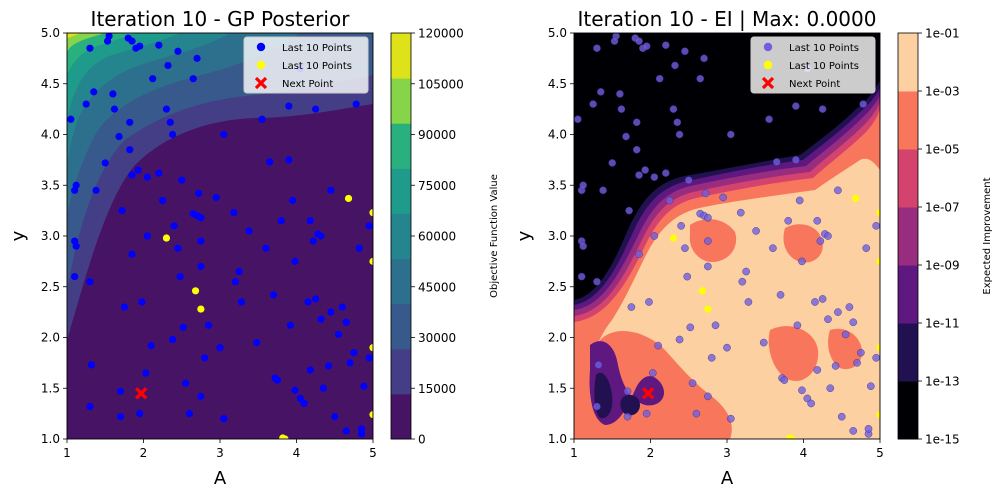 This screenshot has height=501, width=1000. What do you see at coordinates (942, 150) in the screenshot?
I see `colorbar-tick-label: 1e-05` at bounding box center [942, 150].